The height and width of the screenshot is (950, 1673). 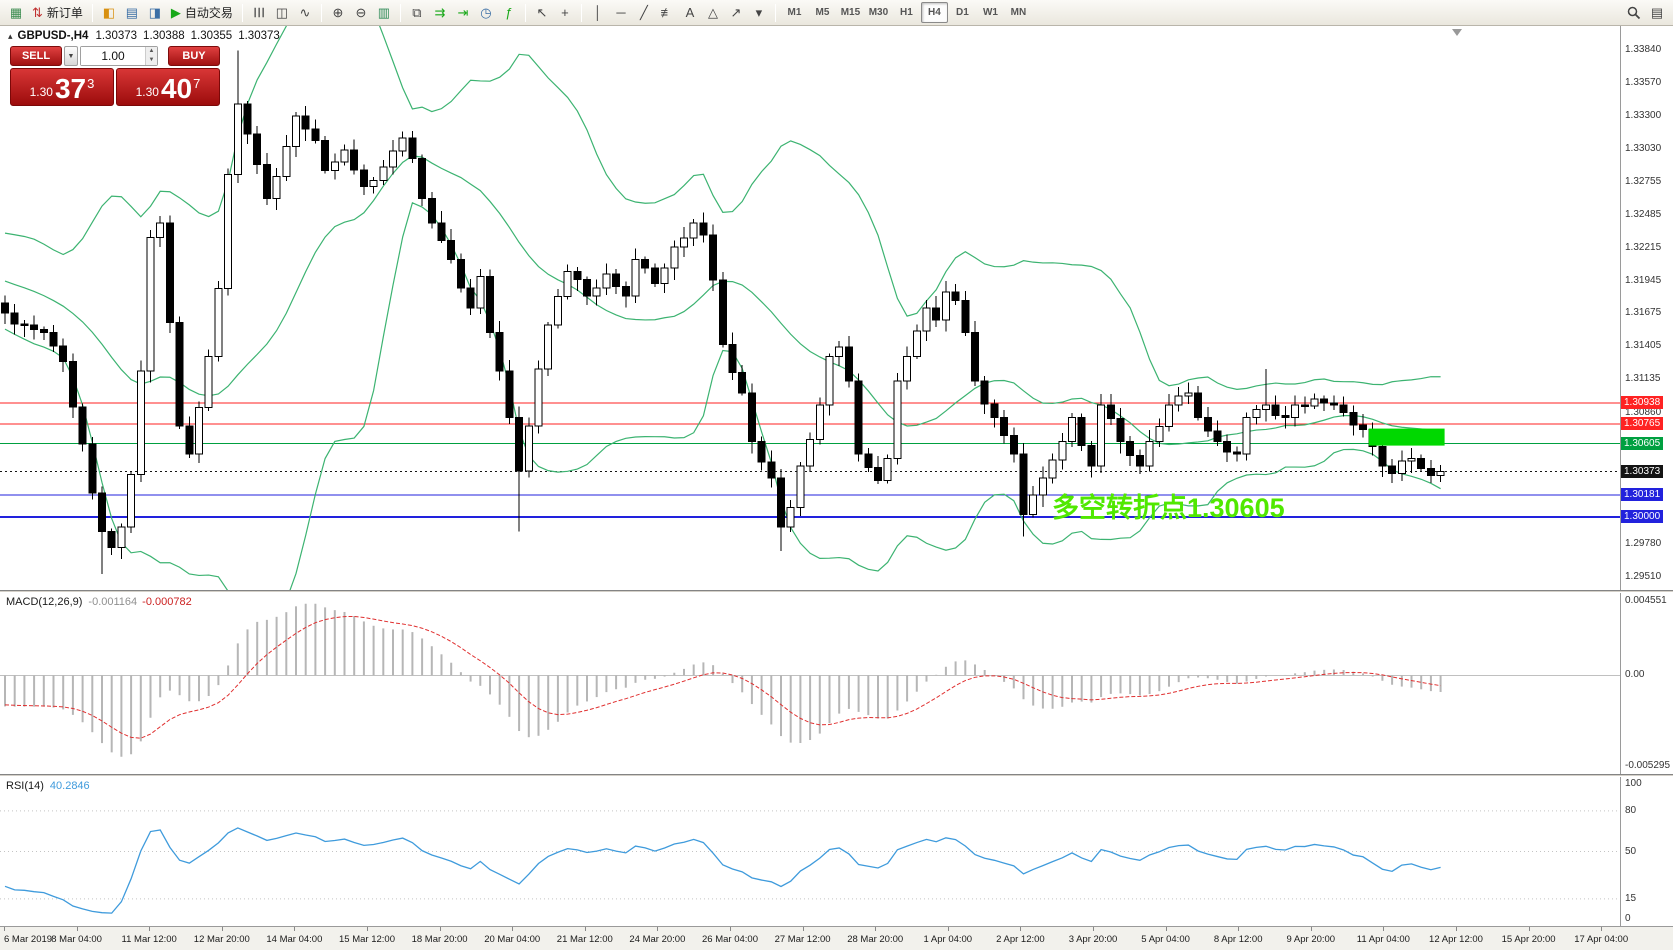 I want to click on tf-m1-button: M1, so click(x=794, y=12).